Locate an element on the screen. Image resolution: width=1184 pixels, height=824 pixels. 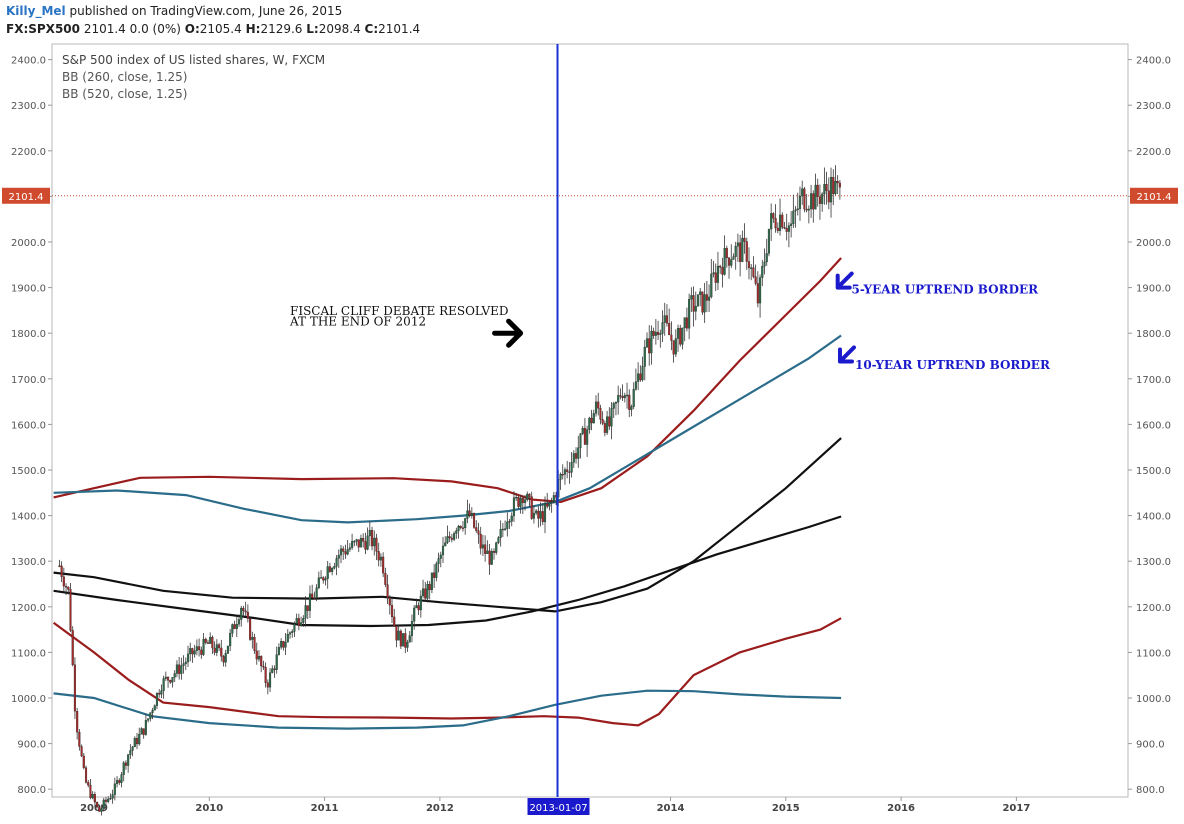
x-tick-label: 2015 is located at coordinates (786, 808).